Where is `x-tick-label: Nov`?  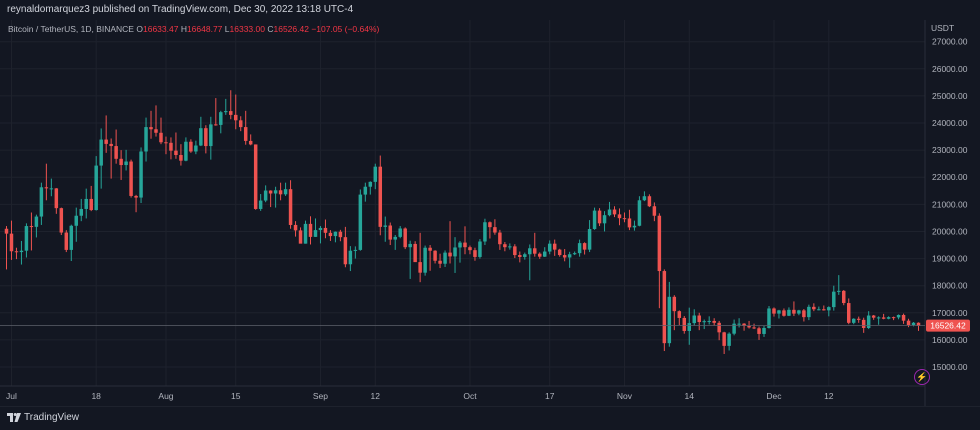
x-tick-label: Nov is located at coordinates (625, 396).